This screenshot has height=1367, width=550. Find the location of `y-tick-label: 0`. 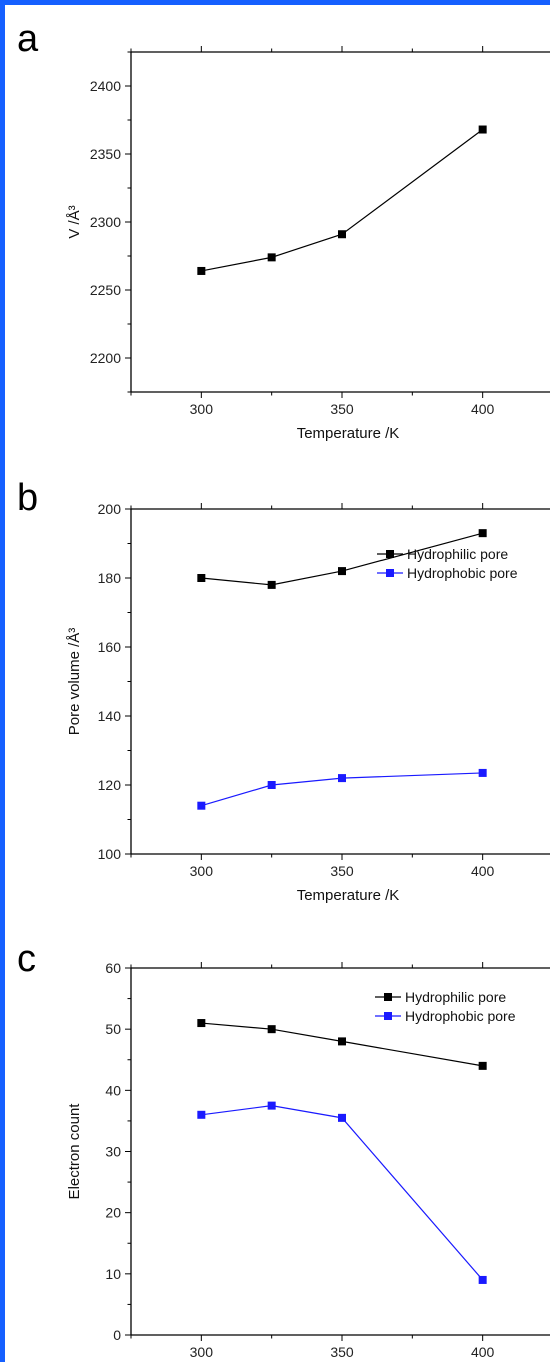

y-tick-label: 0 is located at coordinates (117, 1335).